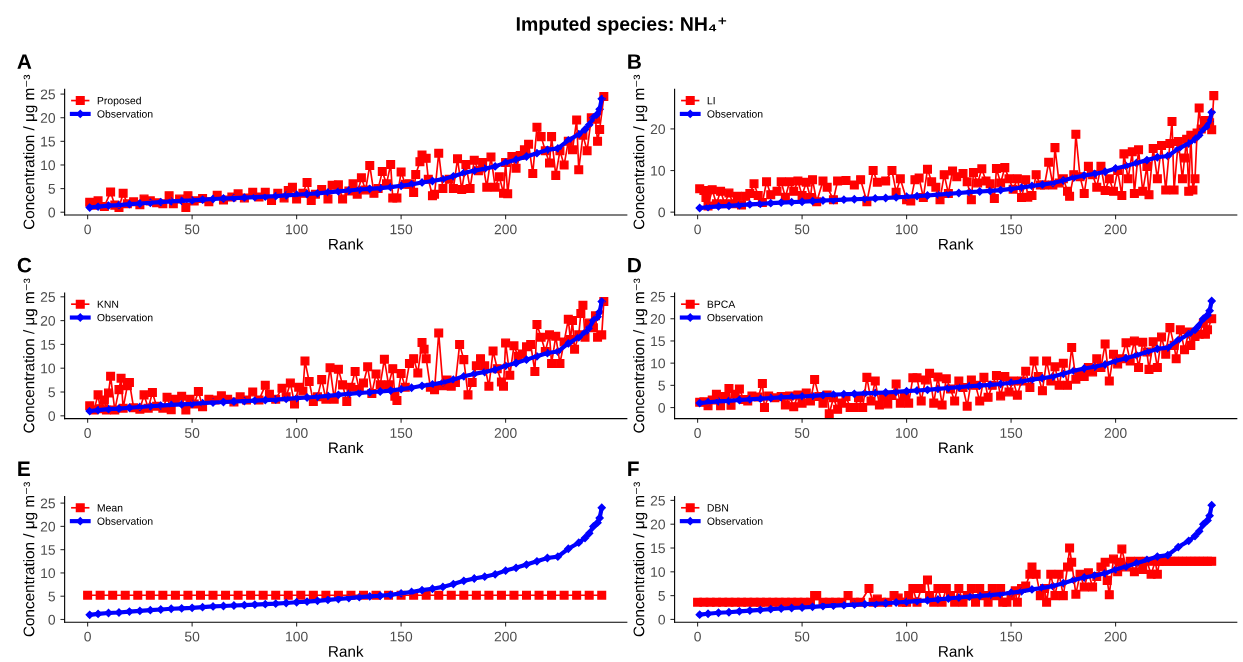 The height and width of the screenshot is (662, 1243). What do you see at coordinates (24, 61) in the screenshot?
I see `chart-title: A` at bounding box center [24, 61].